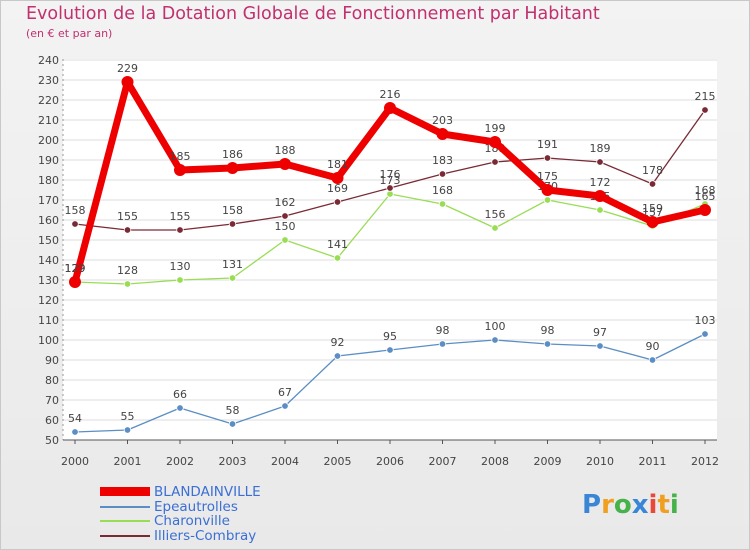 This screenshot has width=750, height=550. What do you see at coordinates (233, 461) in the screenshot?
I see `x-tick-label: 2003` at bounding box center [233, 461].